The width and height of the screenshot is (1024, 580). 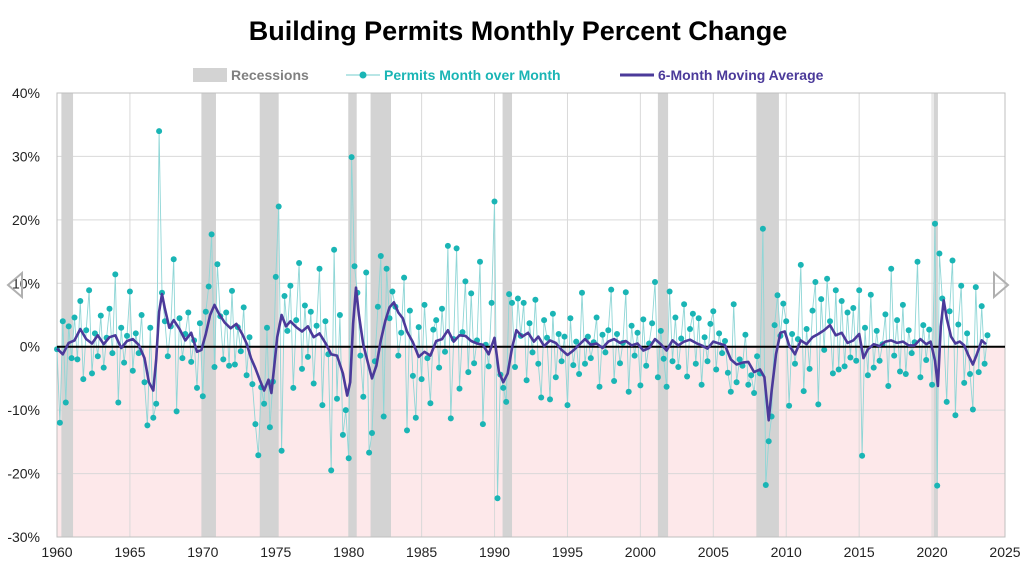 I want to click on x-tick-label: 1960, so click(x=56, y=552).